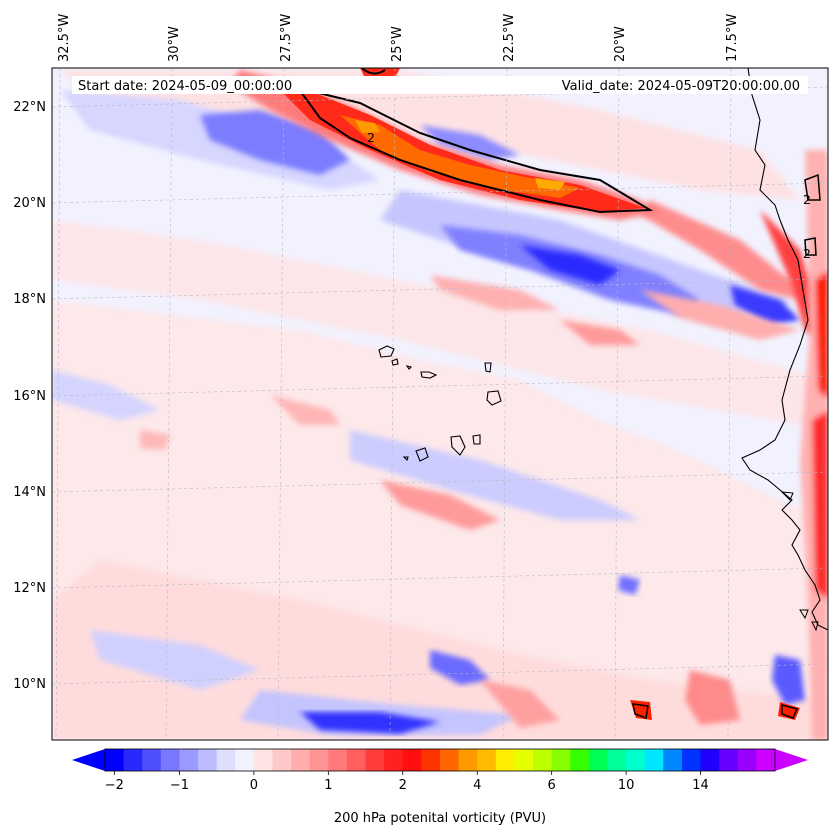  What do you see at coordinates (791, 760) in the screenshot?
I see `colorbar-over-arrow` at bounding box center [791, 760].